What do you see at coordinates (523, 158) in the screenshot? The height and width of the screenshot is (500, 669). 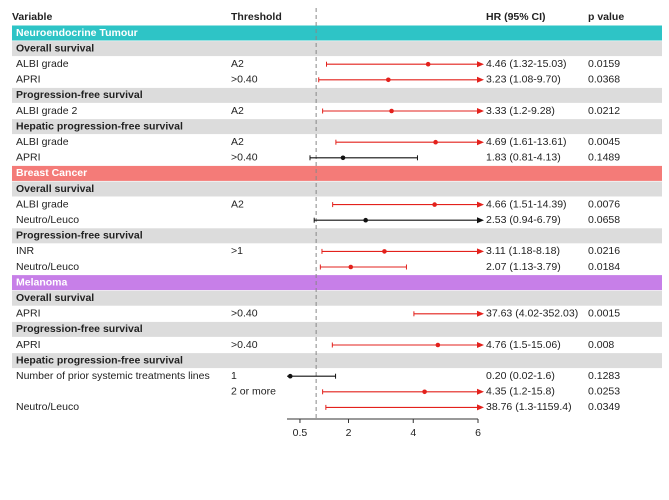 I see `hr-label: 1.83 (0.81-4.13)` at bounding box center [523, 158].